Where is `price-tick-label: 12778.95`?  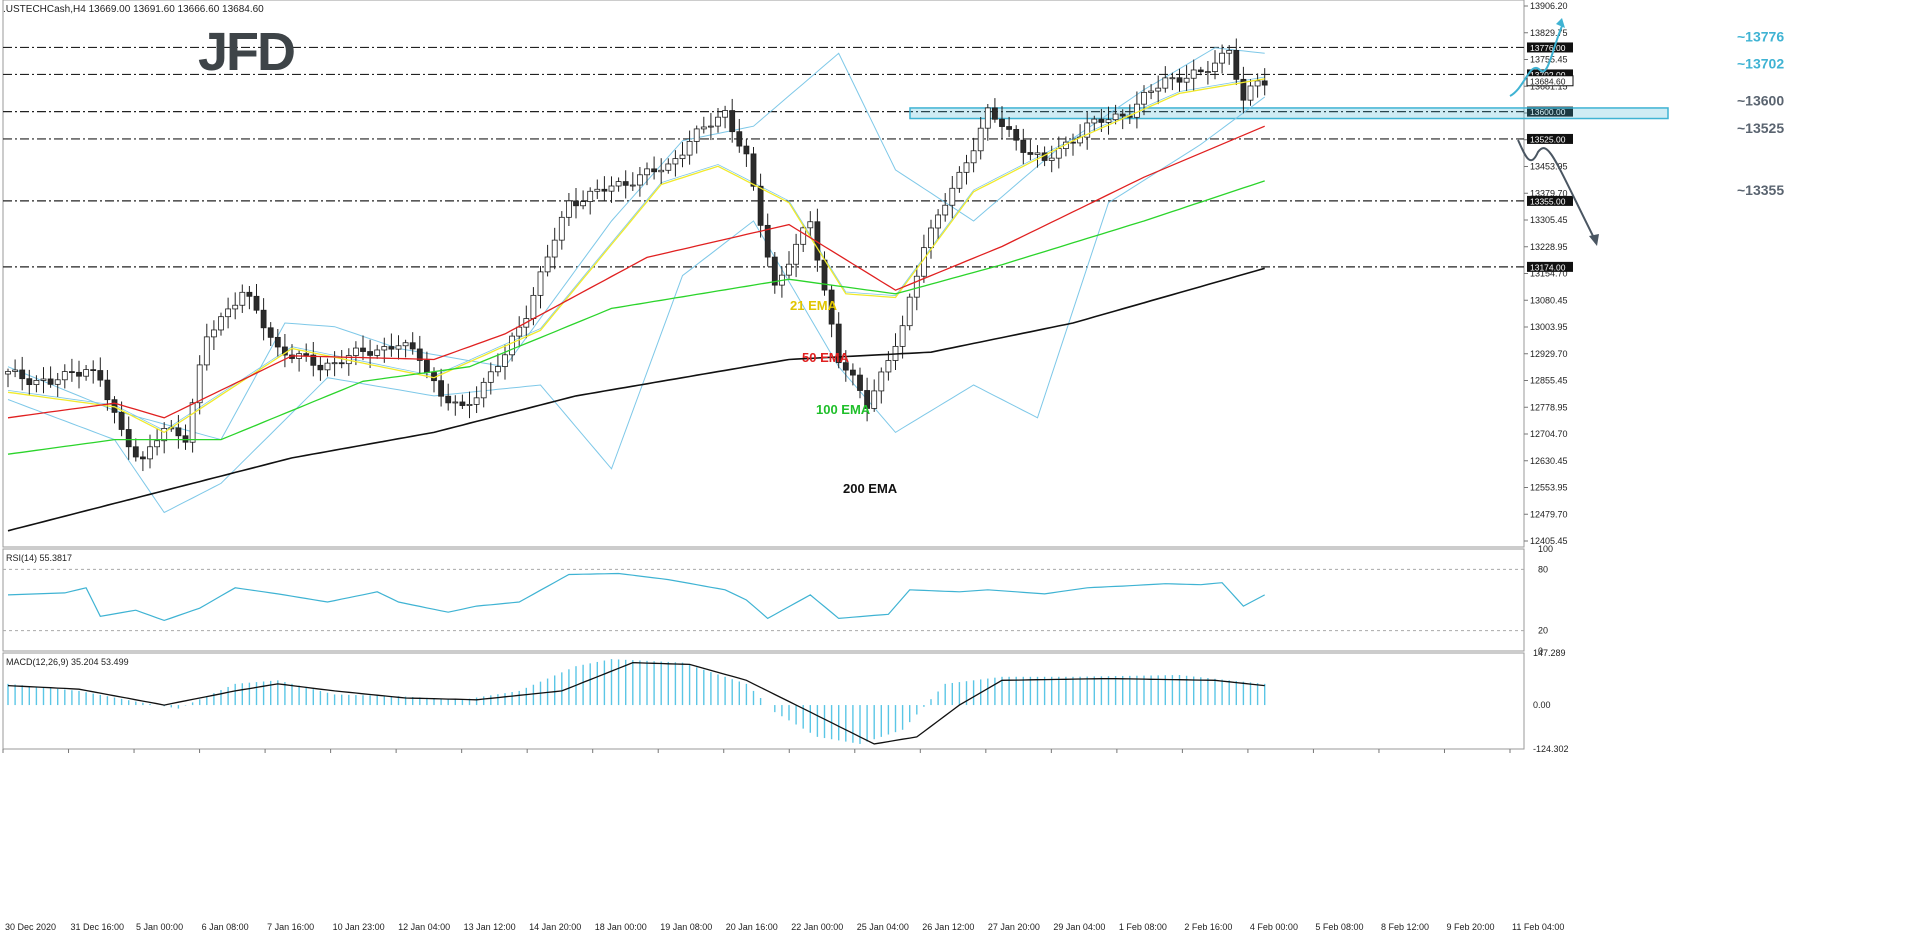 price-tick-label: 12778.95 is located at coordinates (1549, 407).